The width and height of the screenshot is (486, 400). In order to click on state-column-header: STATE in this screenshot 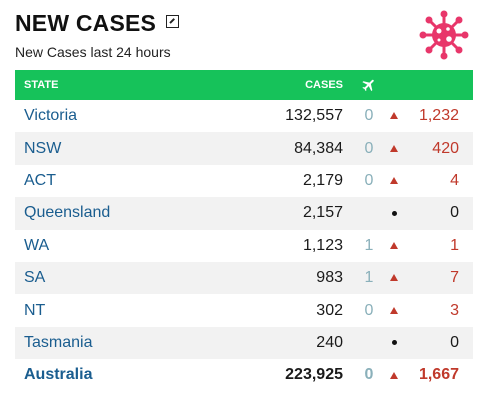, I will do `click(130, 85)`.